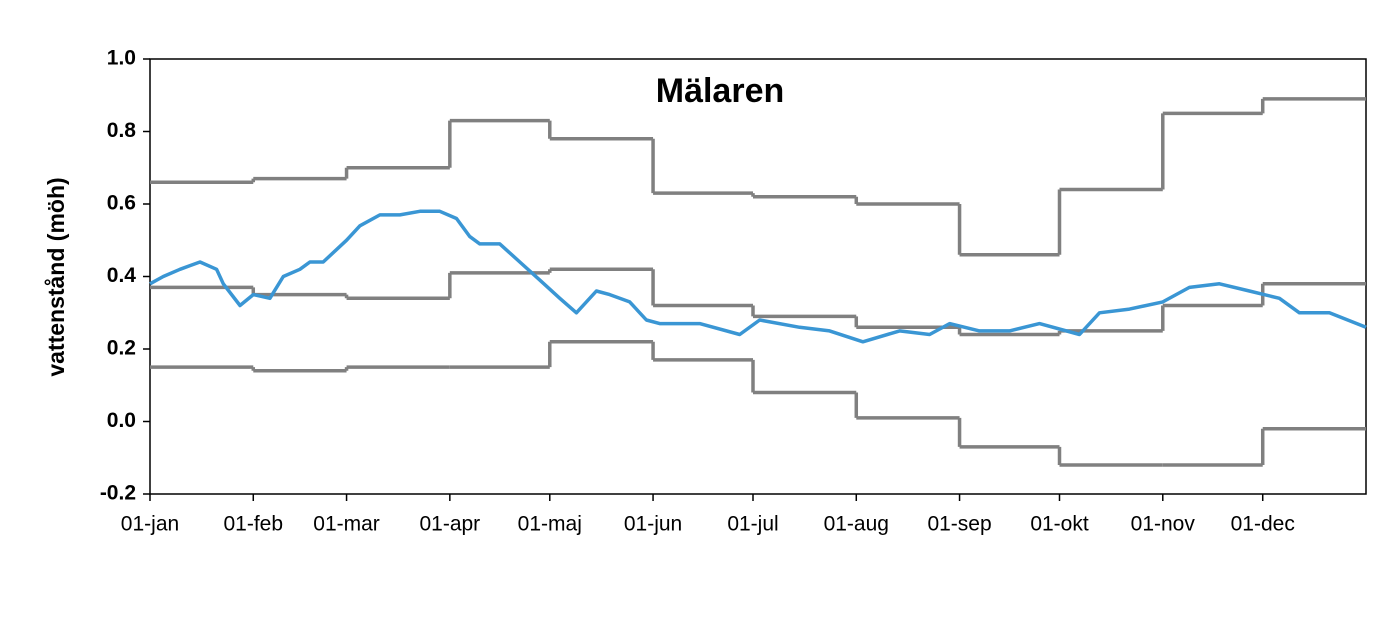 Image resolution: width=1388 pixels, height=621 pixels. What do you see at coordinates (254, 524) in the screenshot?
I see `x-tick-label: 01-feb` at bounding box center [254, 524].